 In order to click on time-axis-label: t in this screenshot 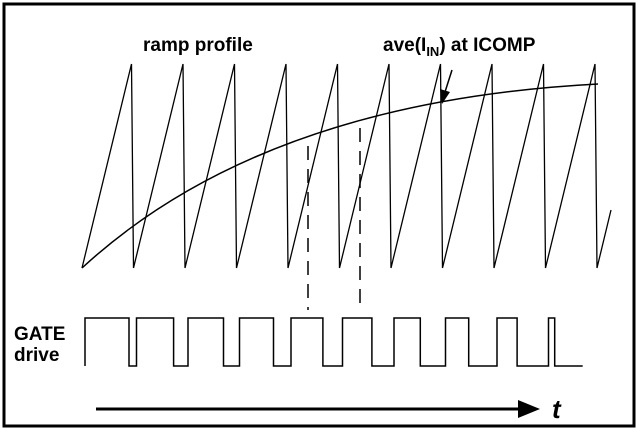, I will do `click(557, 409)`.